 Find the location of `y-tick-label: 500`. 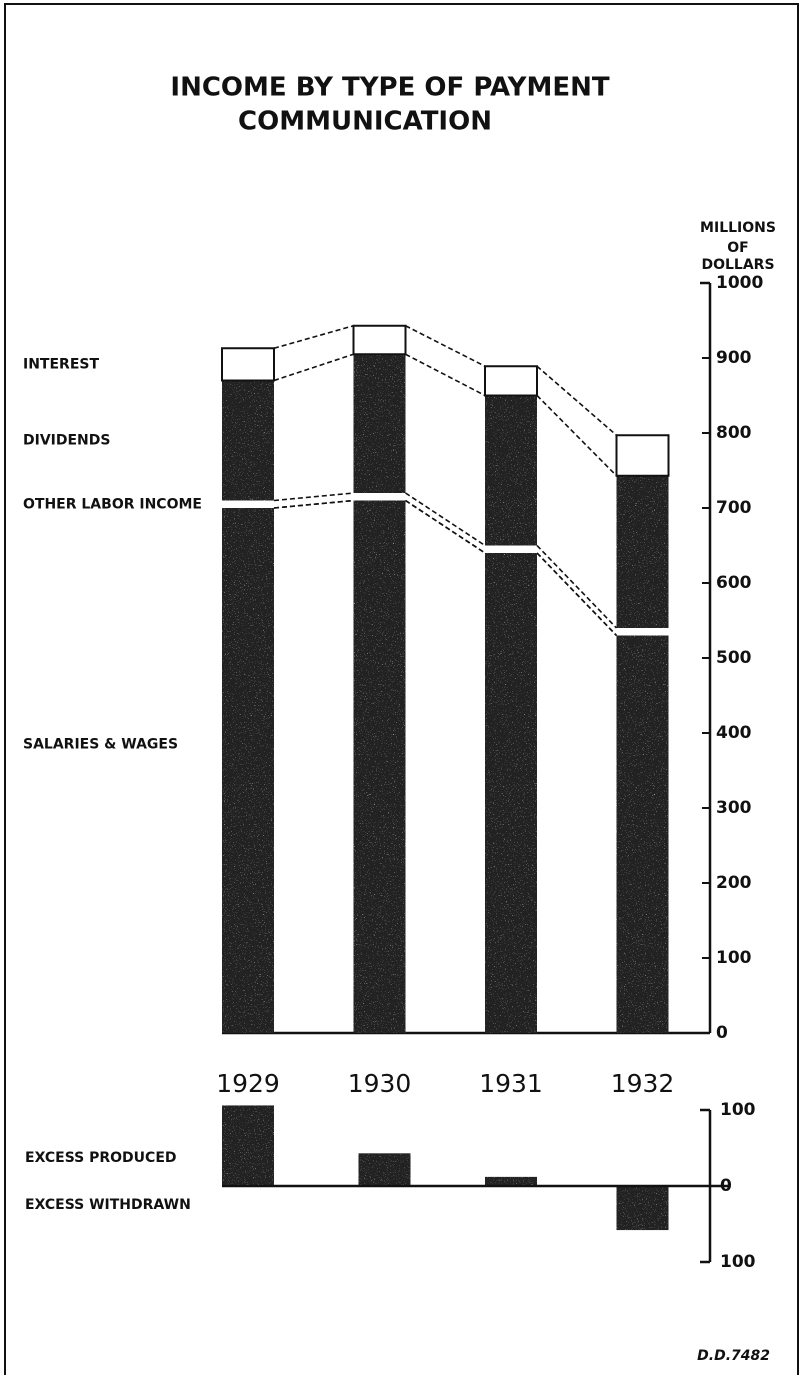

y-tick-label: 500 is located at coordinates (734, 658).